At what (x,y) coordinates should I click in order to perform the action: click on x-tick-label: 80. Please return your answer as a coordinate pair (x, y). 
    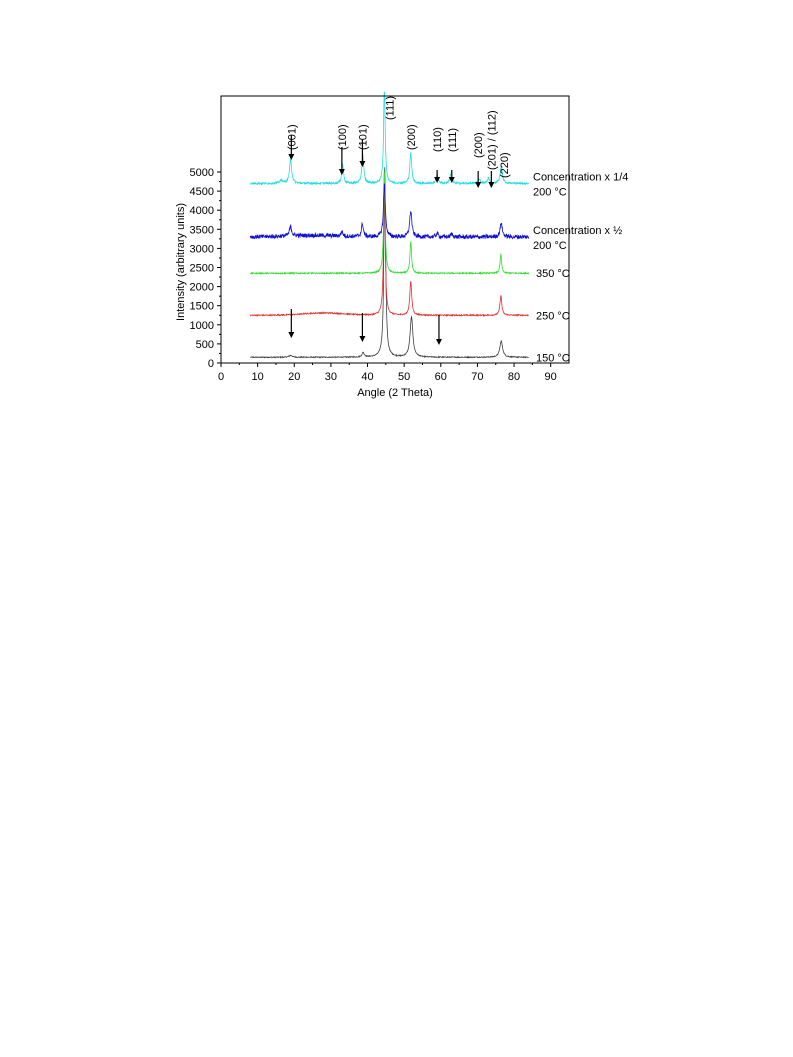
    Looking at the image, I should click on (514, 377).